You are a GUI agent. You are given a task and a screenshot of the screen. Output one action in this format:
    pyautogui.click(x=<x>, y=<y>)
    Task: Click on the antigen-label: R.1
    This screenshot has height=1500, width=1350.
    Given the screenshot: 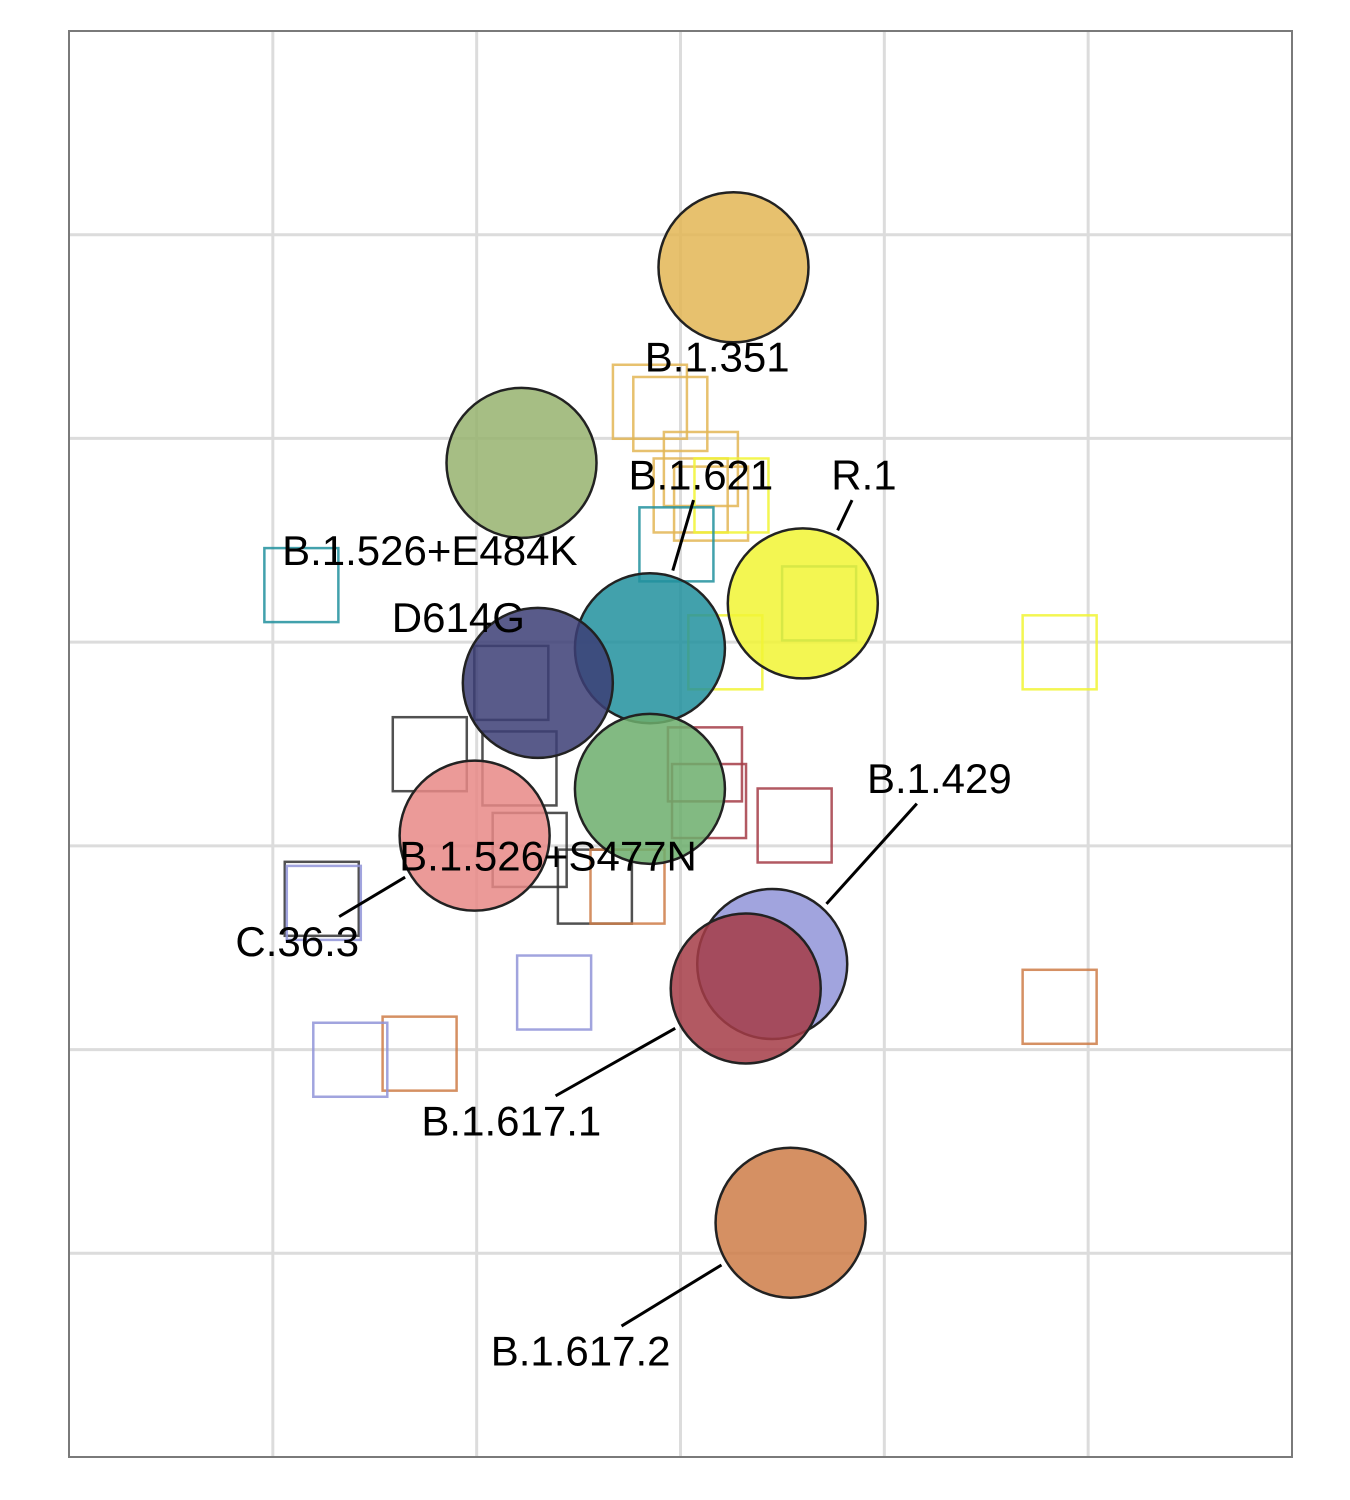 What is the action you would take?
    pyautogui.click(x=863, y=475)
    